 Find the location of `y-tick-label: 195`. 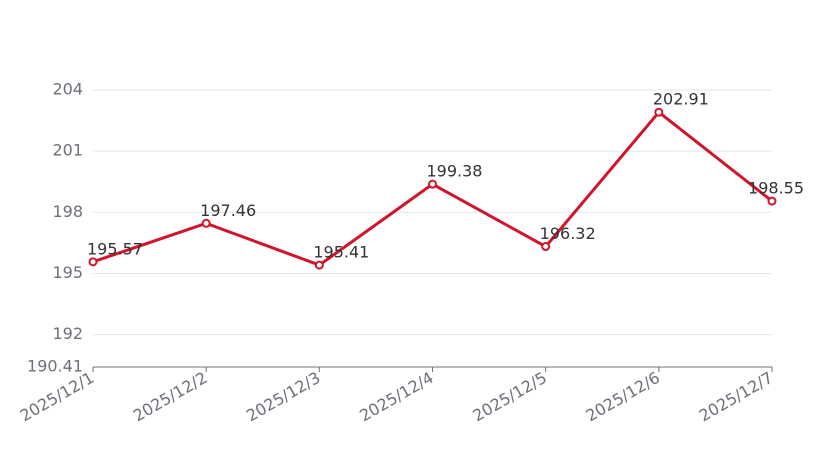

y-tick-label: 195 is located at coordinates (67, 272).